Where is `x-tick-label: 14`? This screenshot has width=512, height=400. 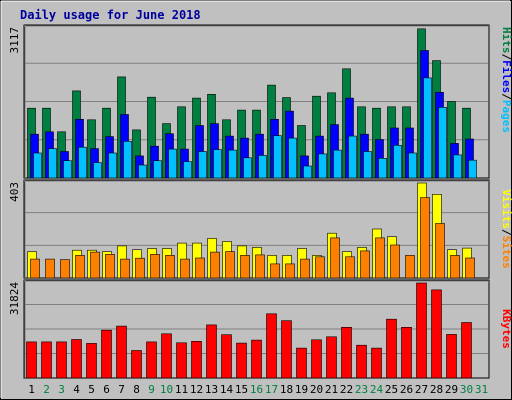 x-tick-label: 14 is located at coordinates (227, 389).